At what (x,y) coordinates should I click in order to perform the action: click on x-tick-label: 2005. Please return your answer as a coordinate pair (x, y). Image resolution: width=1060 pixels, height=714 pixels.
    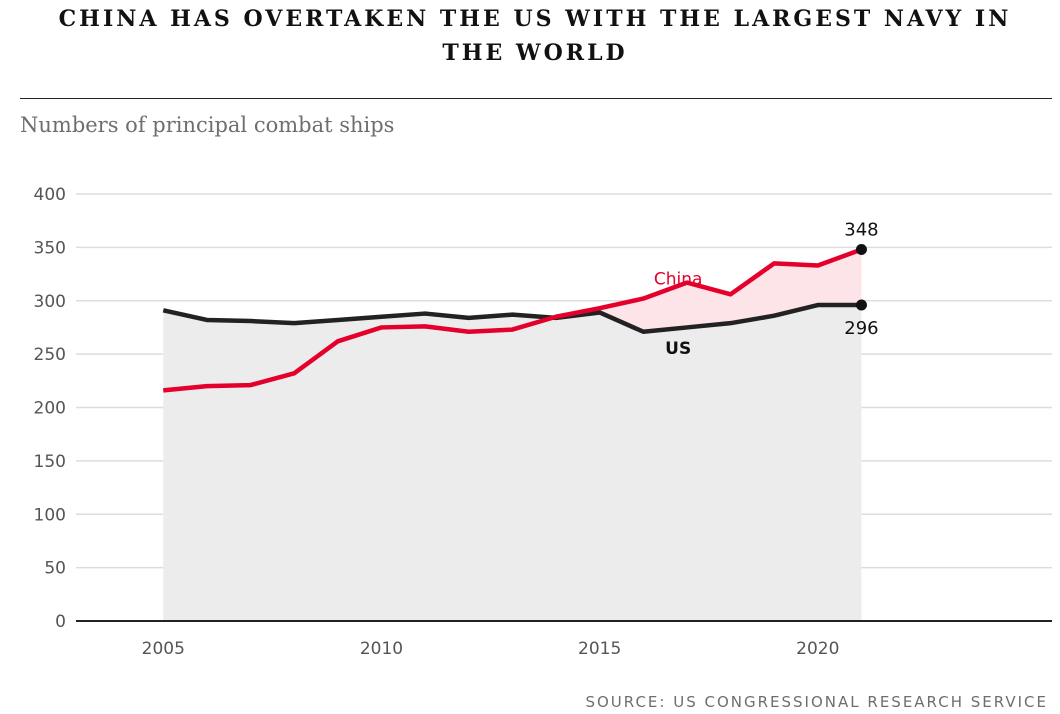
    Looking at the image, I should click on (163, 649).